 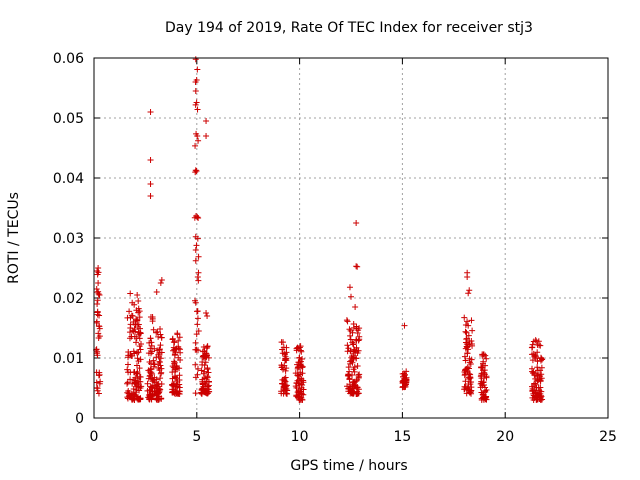 I want to click on x-tick-label: 25, so click(x=608, y=437).